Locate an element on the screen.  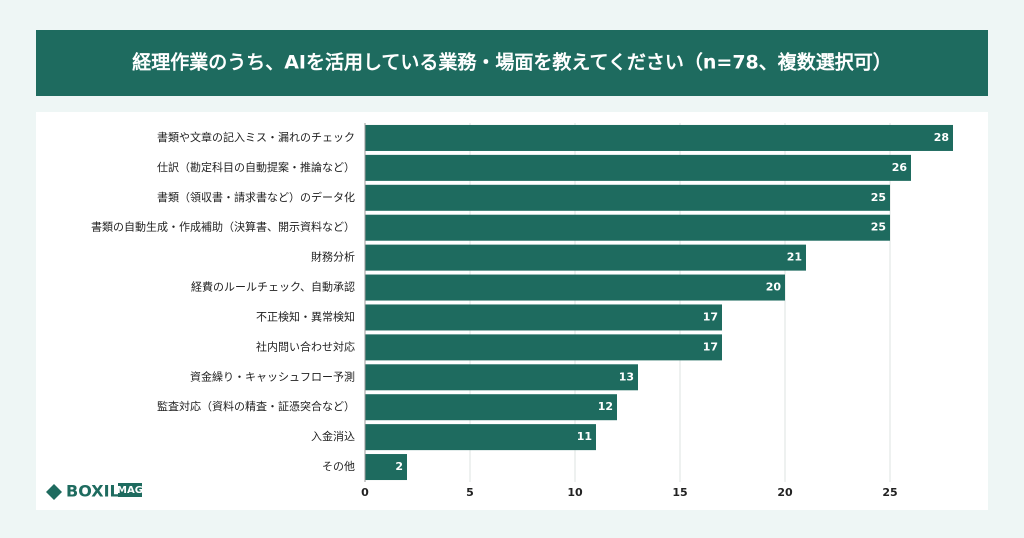
y-tick-label: 仕訳（勘定科目の自動提案・推論など） is located at coordinates (256, 167).